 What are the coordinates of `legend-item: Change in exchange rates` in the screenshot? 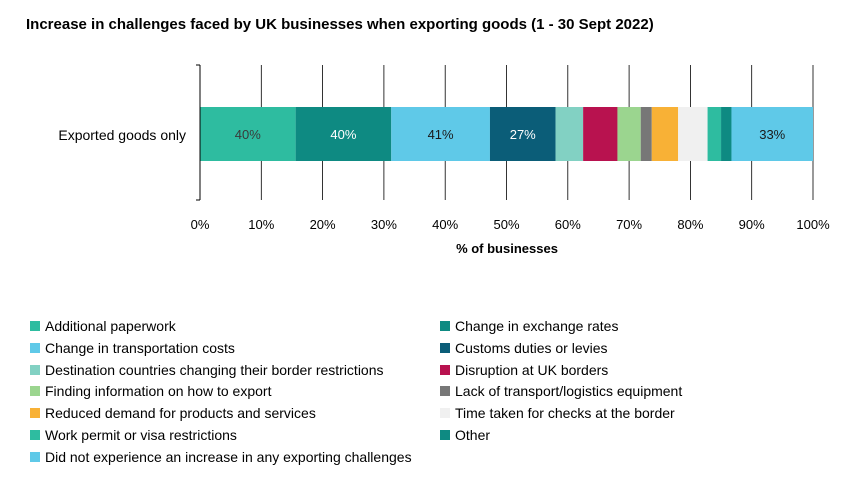 It's located at (529, 326).